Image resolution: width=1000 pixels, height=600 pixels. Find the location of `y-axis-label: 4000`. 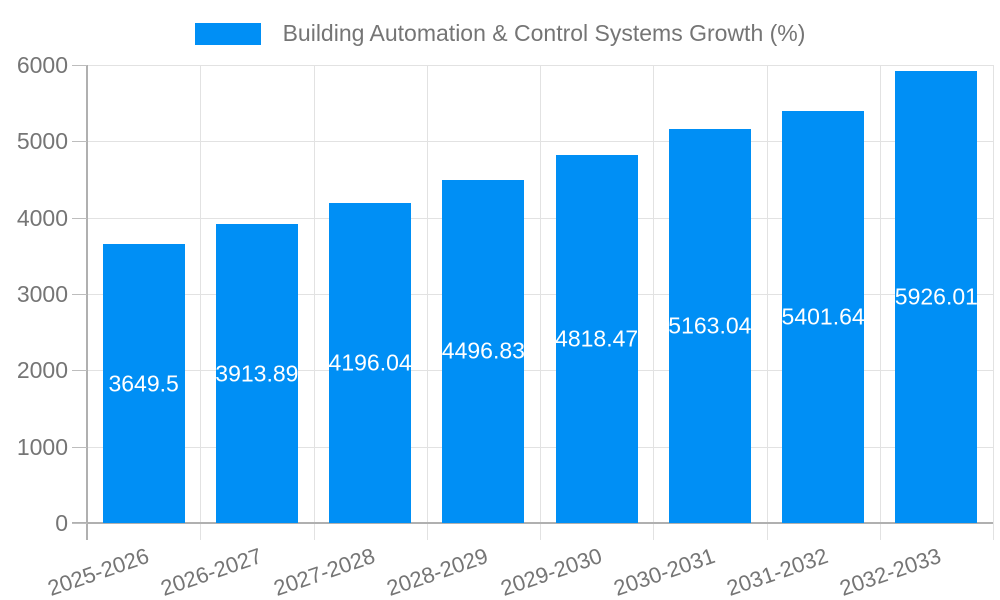

y-axis-label: 4000 is located at coordinates (42, 217).